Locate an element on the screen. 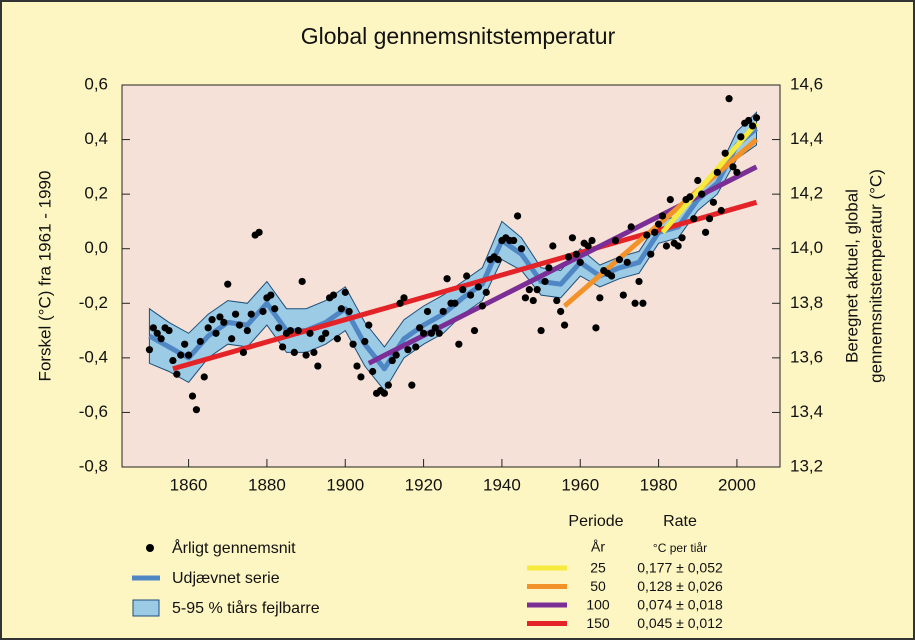  y-axis-title: Forskel (°C) fra 1961 - 1990 is located at coordinates (44, 276).